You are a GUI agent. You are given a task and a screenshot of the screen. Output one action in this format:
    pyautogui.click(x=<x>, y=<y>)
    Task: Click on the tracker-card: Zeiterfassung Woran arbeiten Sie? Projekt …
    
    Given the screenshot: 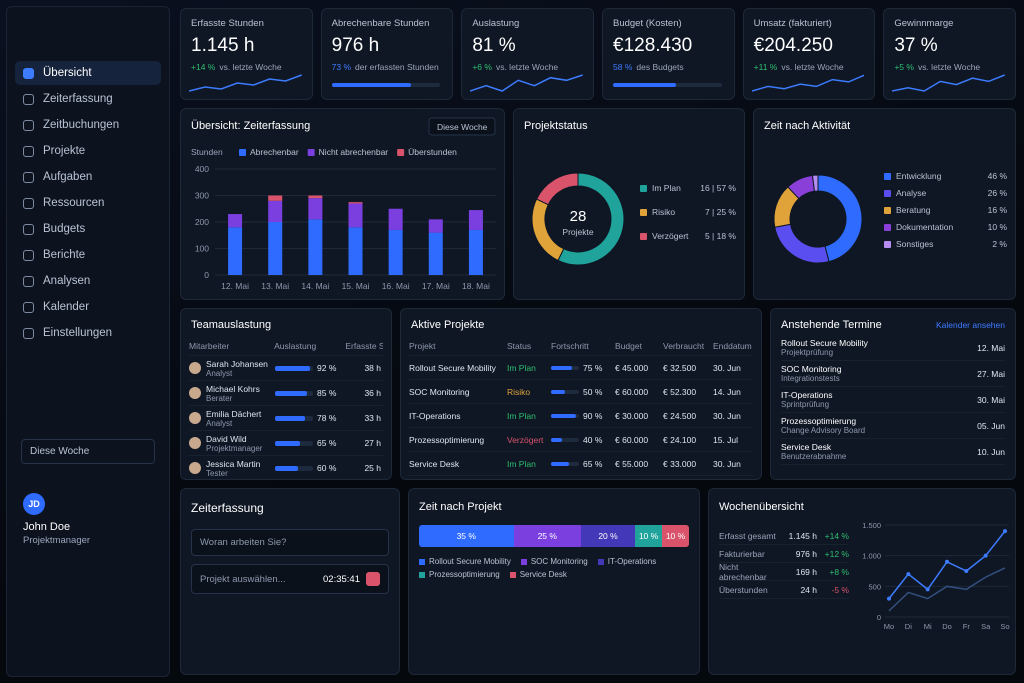 What is the action you would take?
    pyautogui.click(x=290, y=581)
    